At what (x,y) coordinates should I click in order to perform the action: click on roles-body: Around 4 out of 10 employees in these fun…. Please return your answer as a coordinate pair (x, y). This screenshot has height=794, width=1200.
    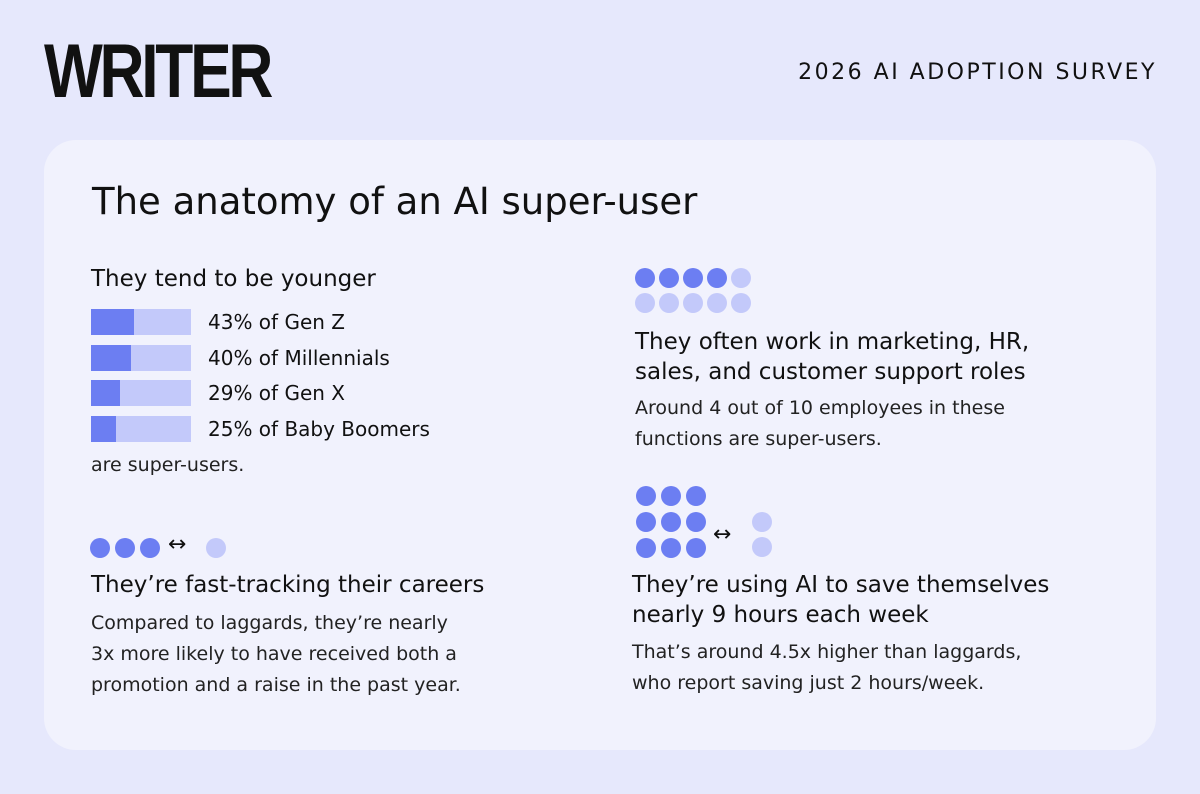
    Looking at the image, I should click on (820, 424).